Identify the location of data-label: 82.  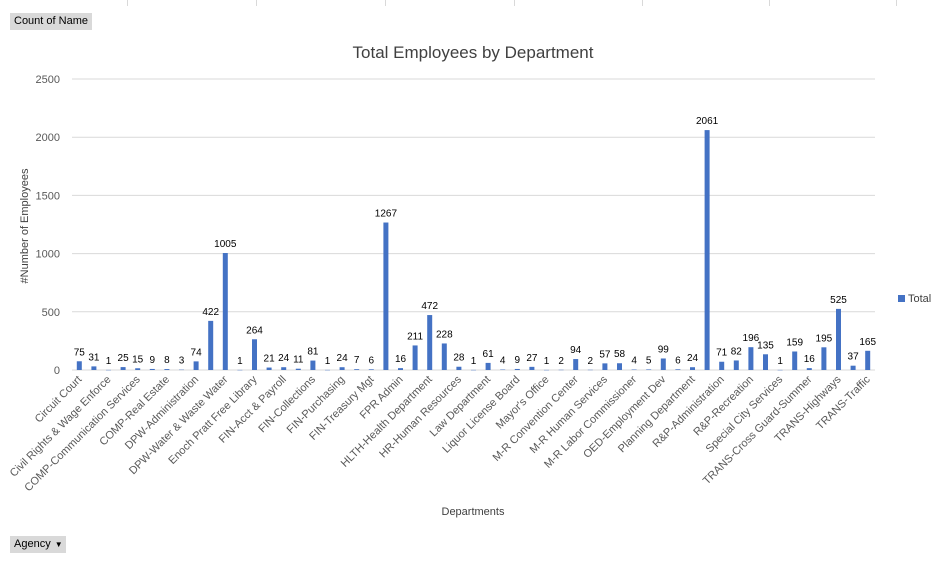
(737, 351).